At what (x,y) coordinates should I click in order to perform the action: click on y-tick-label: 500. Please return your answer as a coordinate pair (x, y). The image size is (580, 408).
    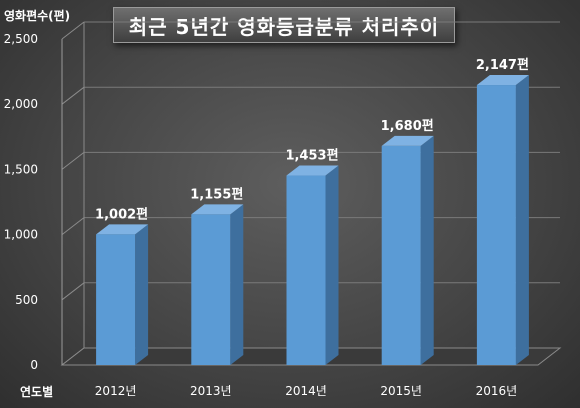
    Looking at the image, I should click on (26, 300).